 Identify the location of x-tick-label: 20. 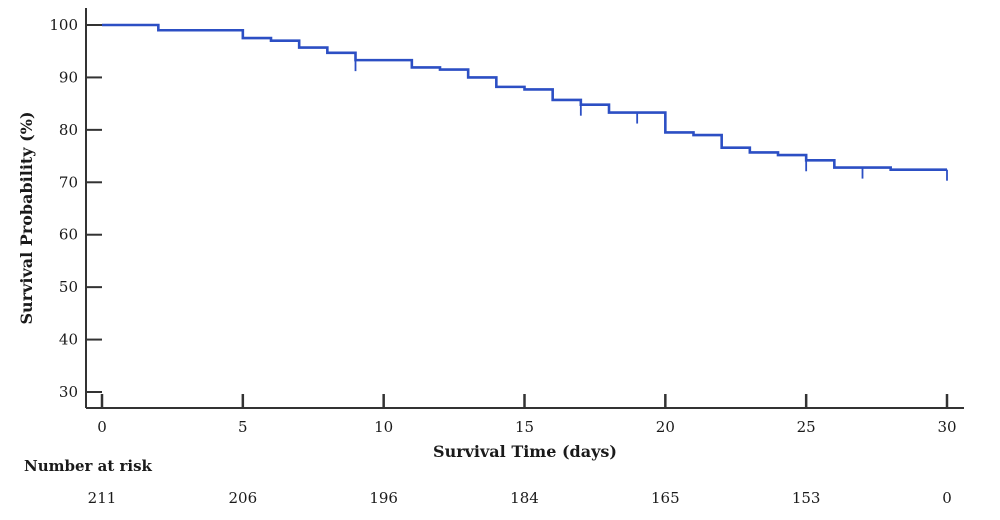
(665, 427).